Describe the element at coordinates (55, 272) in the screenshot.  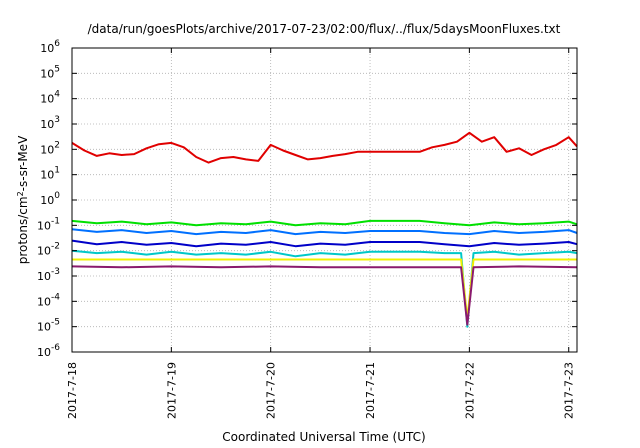
I see `y-tick-exponent: -3` at that location.